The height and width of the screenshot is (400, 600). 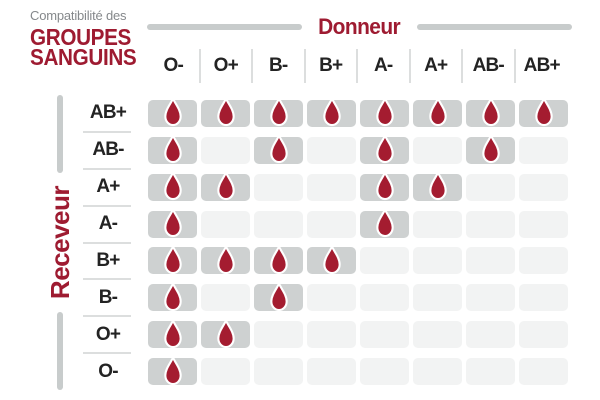 What do you see at coordinates (225, 27) in the screenshot?
I see `donor-left-rule` at bounding box center [225, 27].